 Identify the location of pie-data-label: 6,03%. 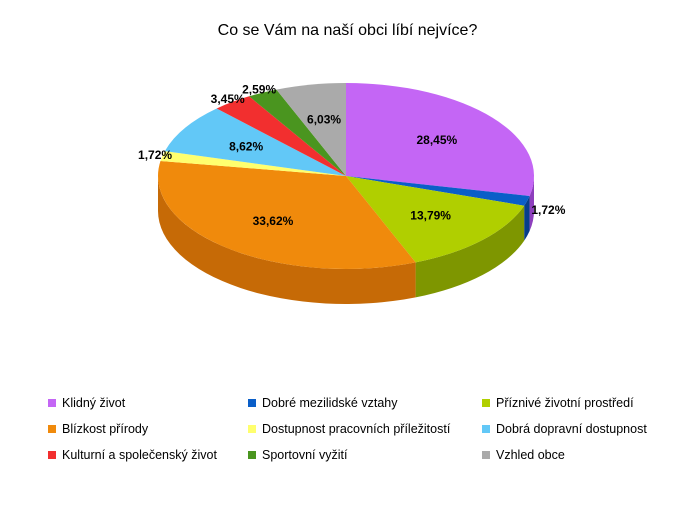
(324, 119).